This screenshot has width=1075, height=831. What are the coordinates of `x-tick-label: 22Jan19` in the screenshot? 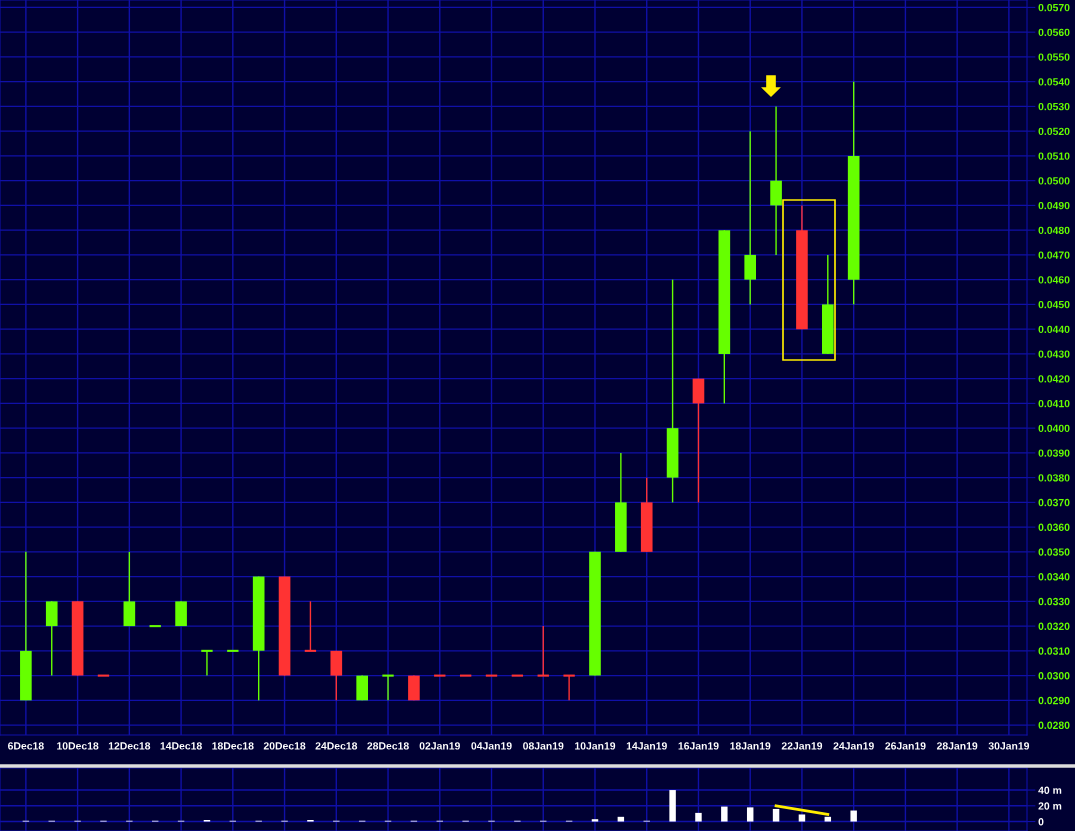 It's located at (802, 746).